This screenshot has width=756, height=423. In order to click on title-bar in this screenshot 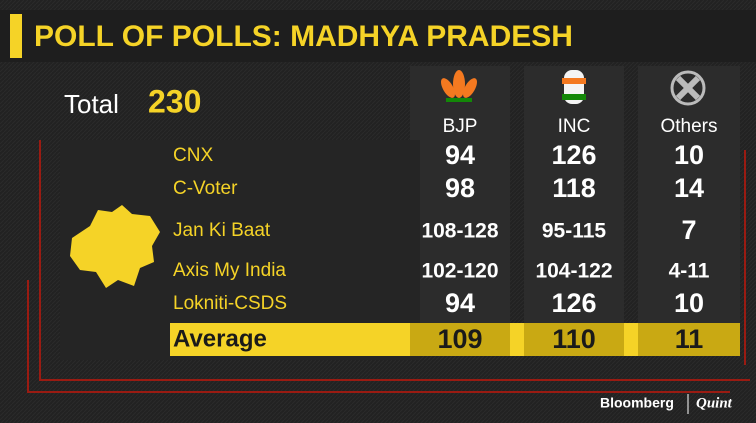, I will do `click(378, 36)`.